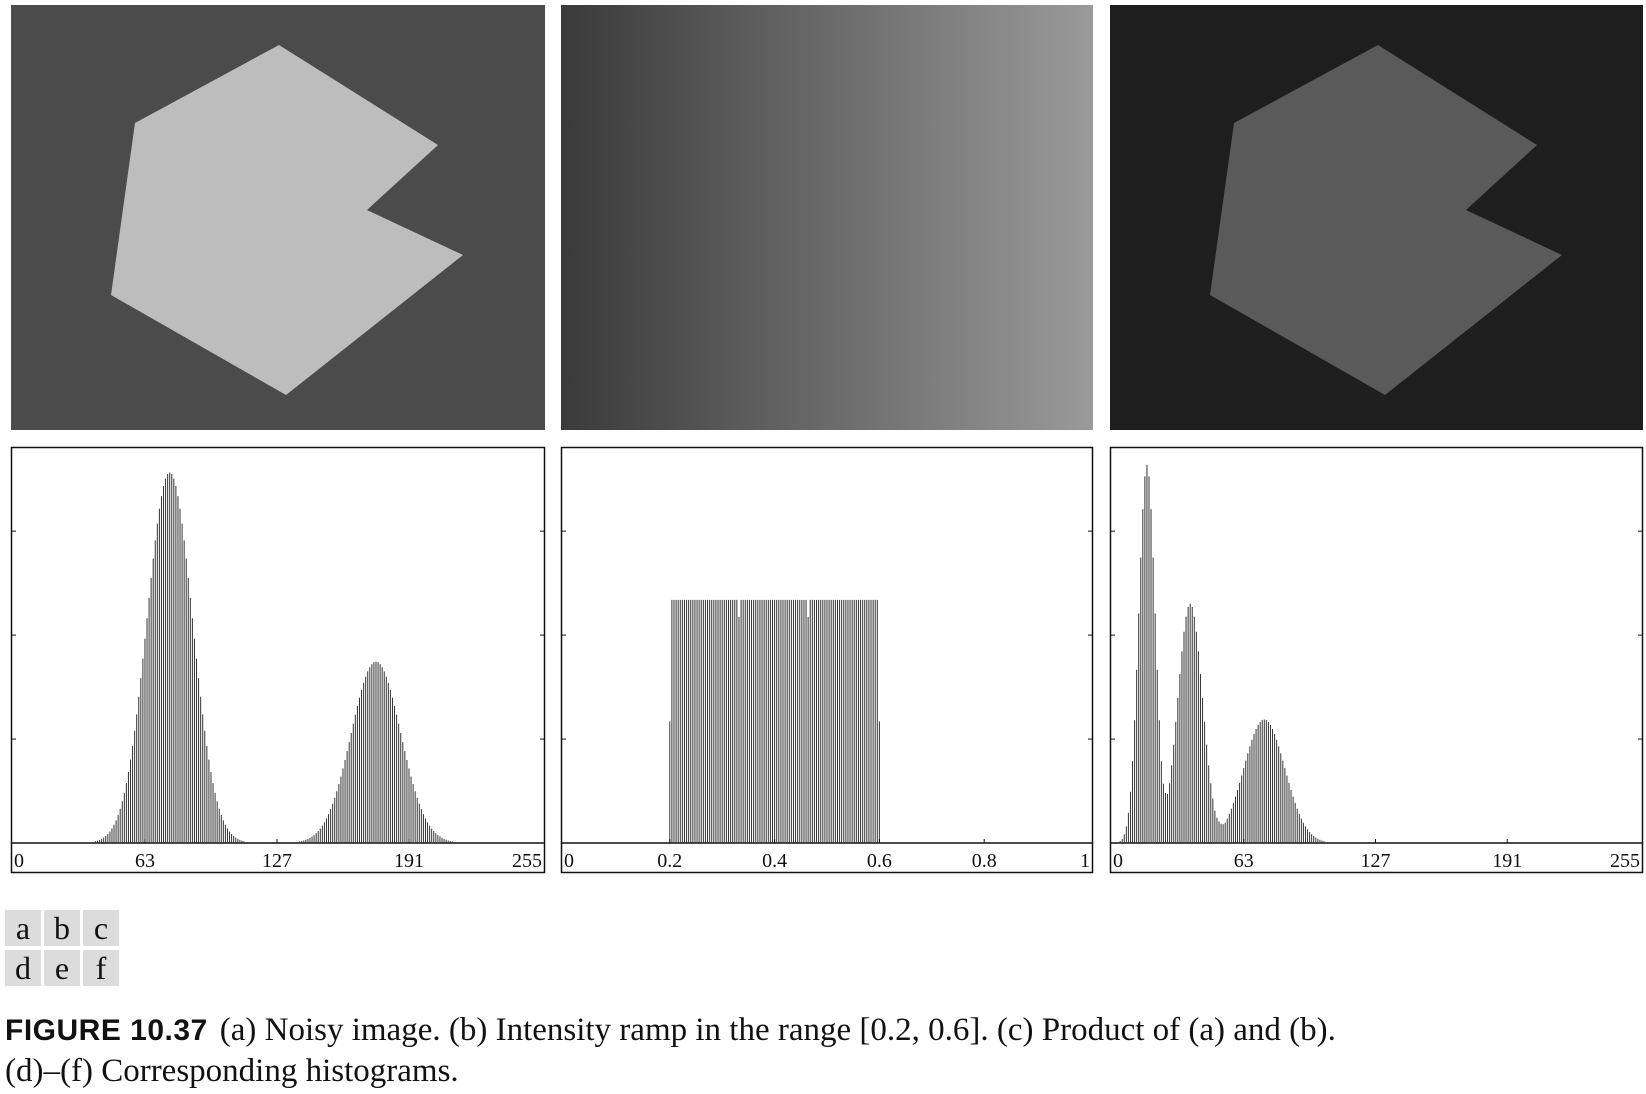  Describe the element at coordinates (232, 1071) in the screenshot. I see `caption-line-2: (d)–(f) Corresponding histograms.` at that location.